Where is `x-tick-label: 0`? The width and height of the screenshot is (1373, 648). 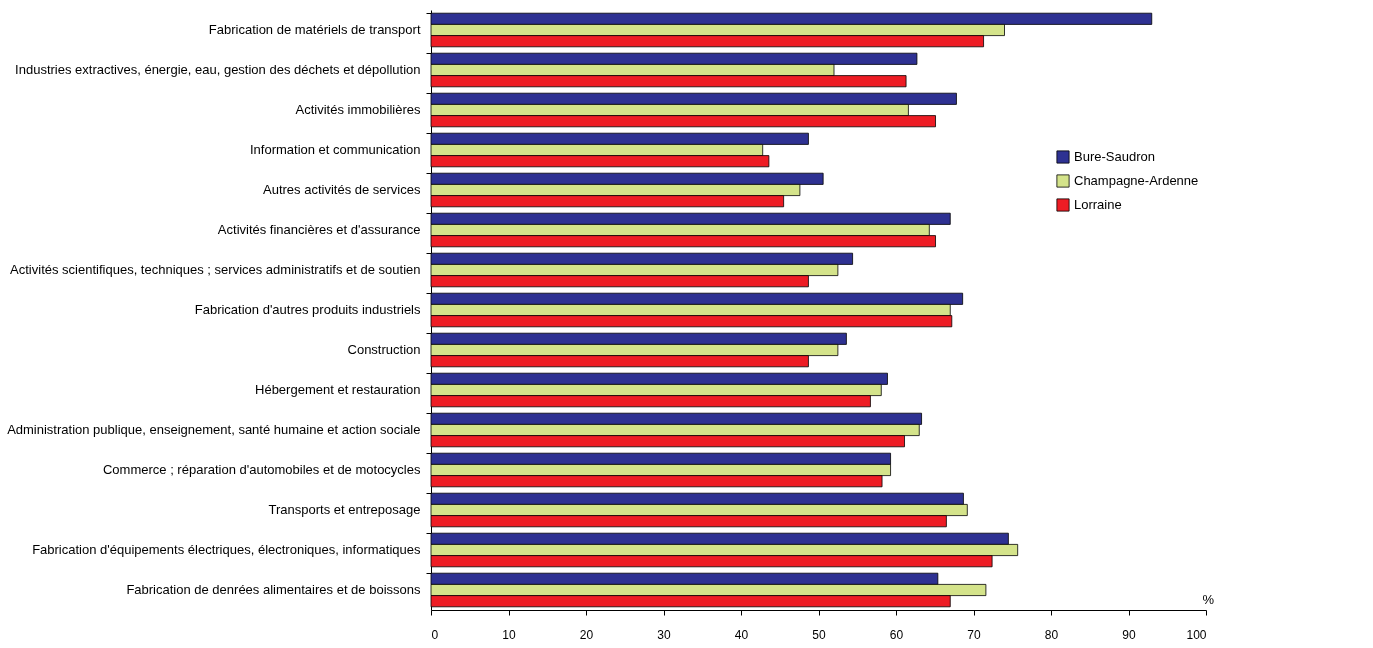
x-tick-label: 0 is located at coordinates (435, 634).